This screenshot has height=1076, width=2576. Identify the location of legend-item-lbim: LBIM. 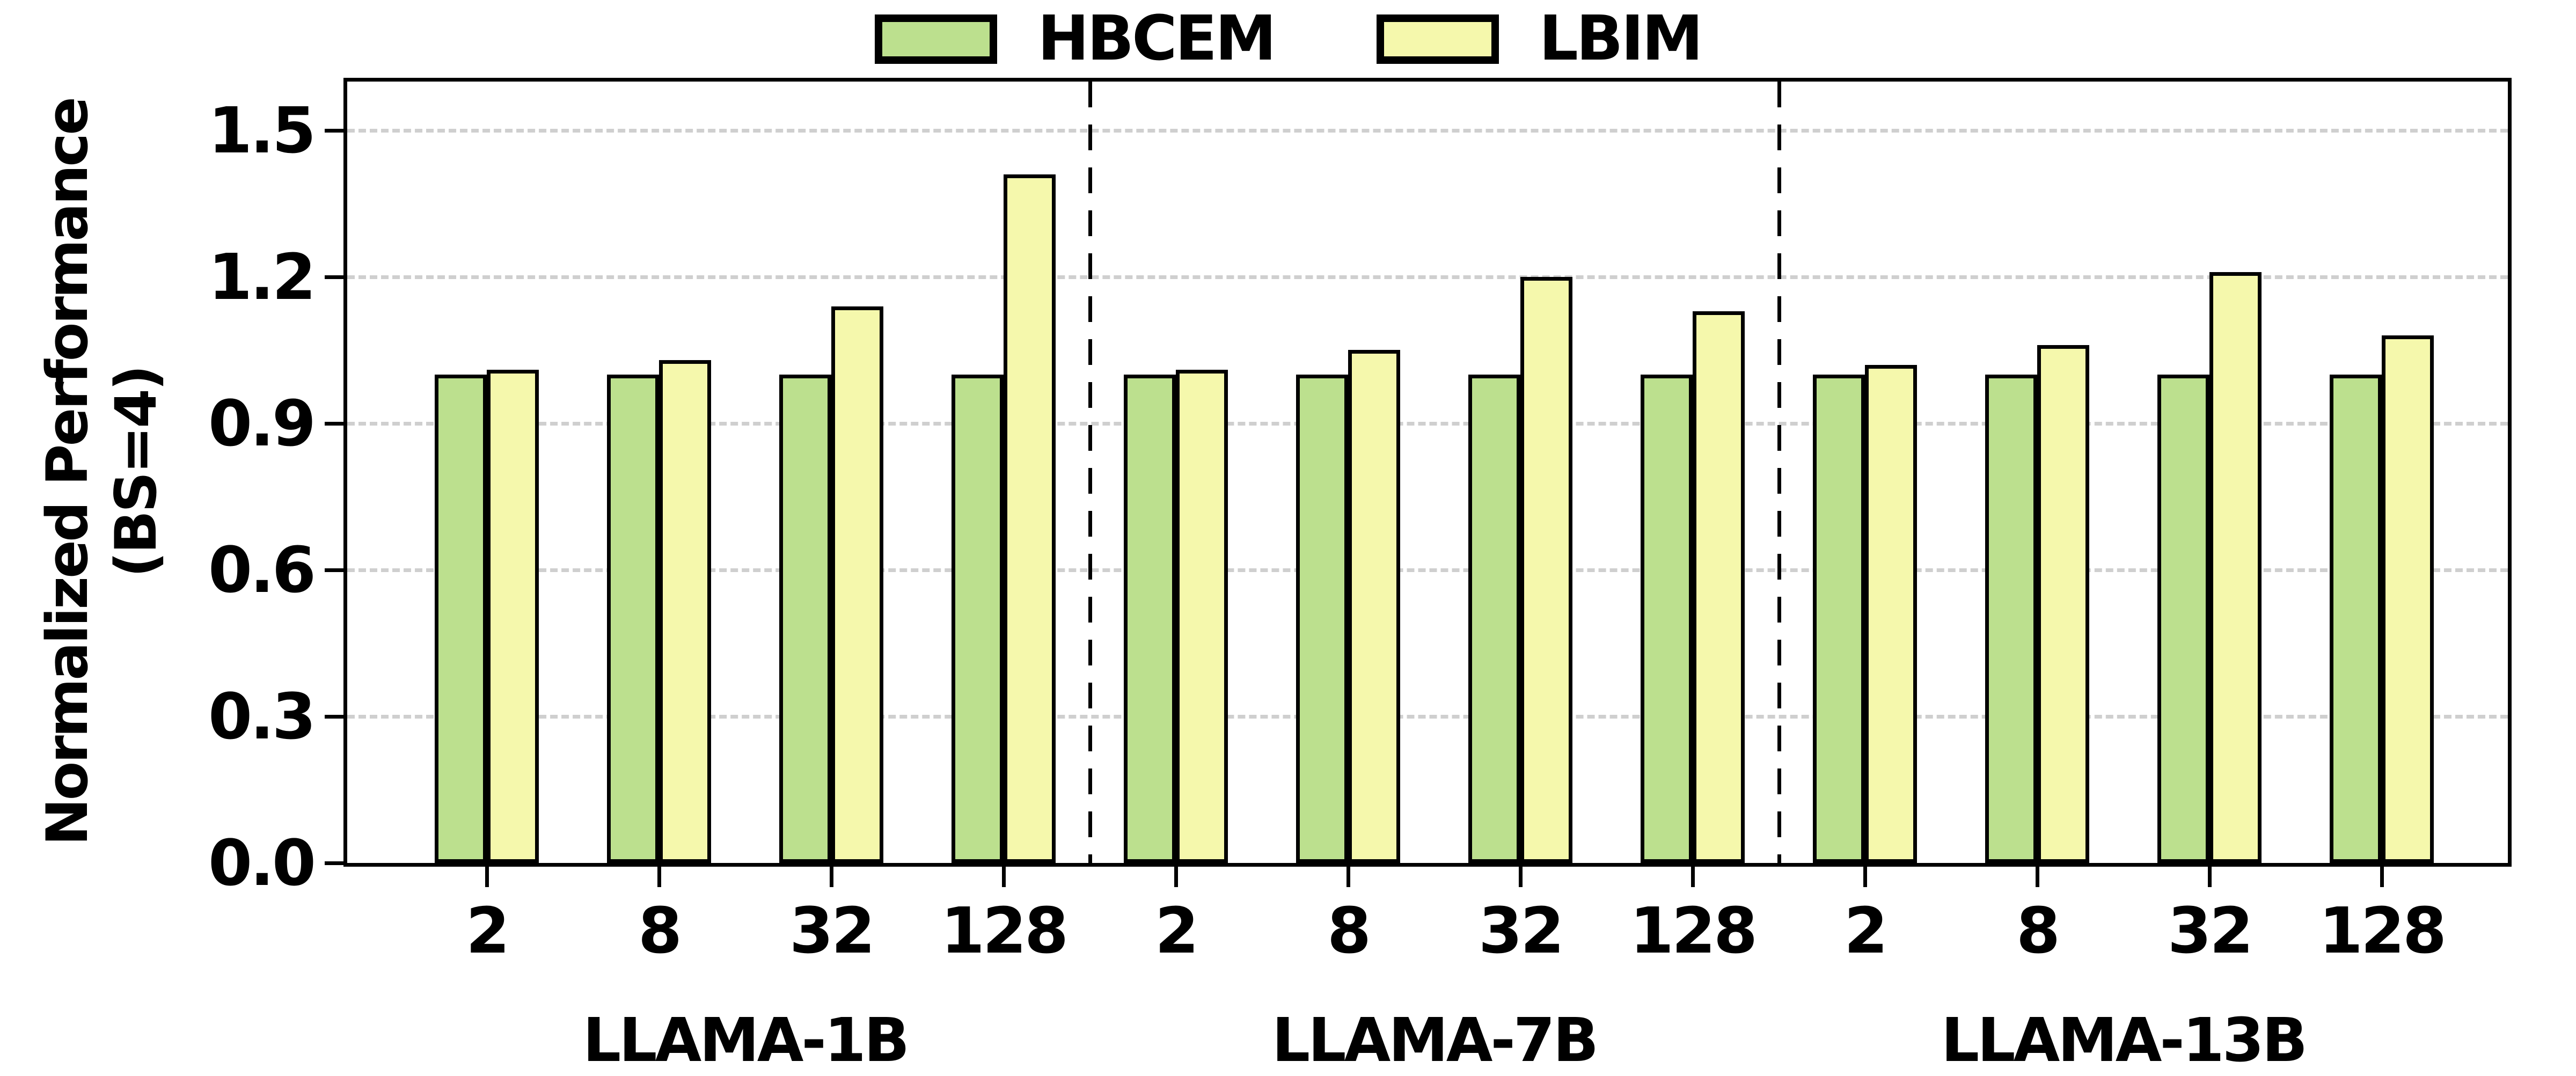
(1539, 39).